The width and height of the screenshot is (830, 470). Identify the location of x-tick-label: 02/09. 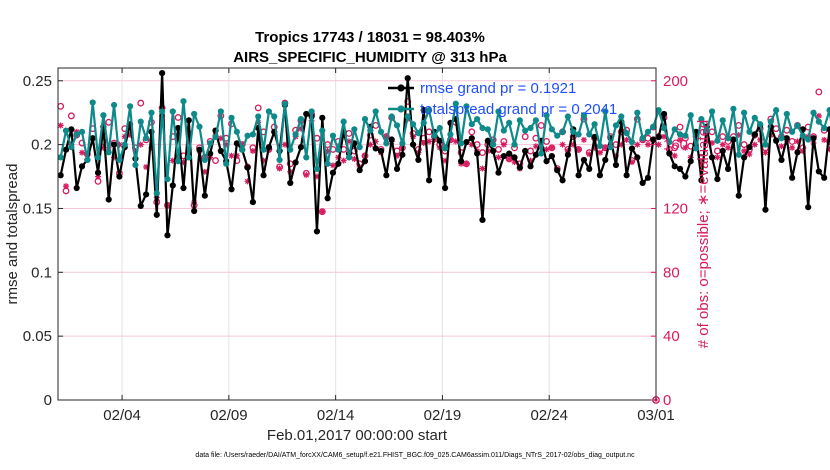
(229, 415).